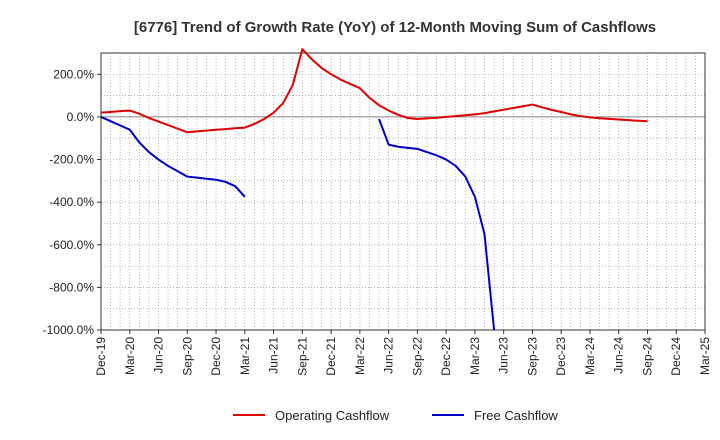 This screenshot has width=720, height=440. Describe the element at coordinates (274, 355) in the screenshot. I see `x-tick-label: Jun-21` at that location.